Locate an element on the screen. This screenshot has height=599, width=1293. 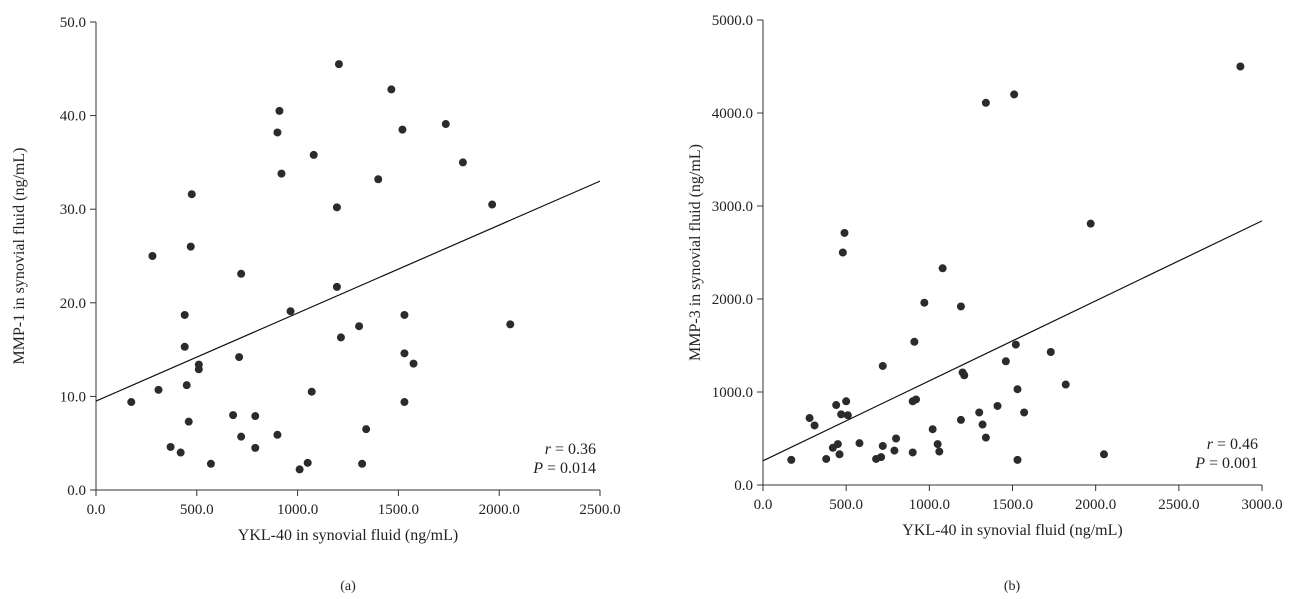
y-tick-label: 2000.0 is located at coordinates (732, 300).